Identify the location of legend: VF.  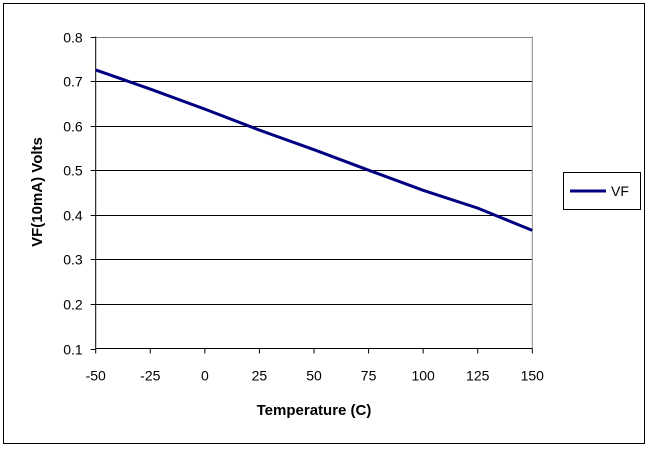
(602, 191).